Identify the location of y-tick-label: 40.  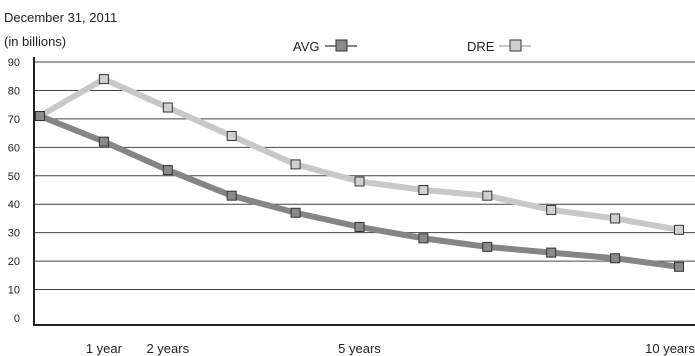
(14, 205).